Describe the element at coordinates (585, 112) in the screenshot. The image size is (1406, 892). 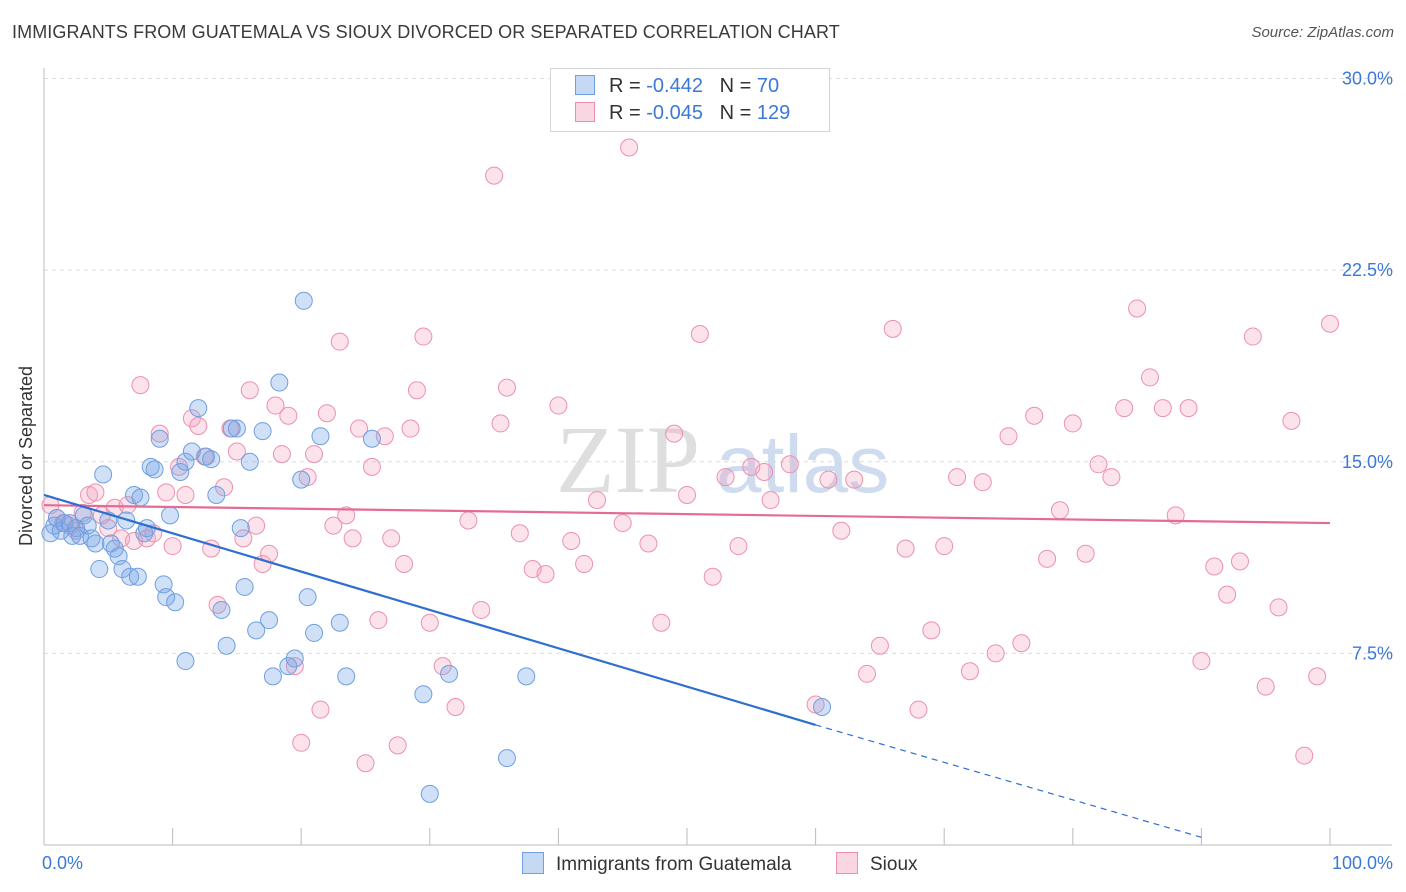
I see `legend-swatch-pink` at that location.